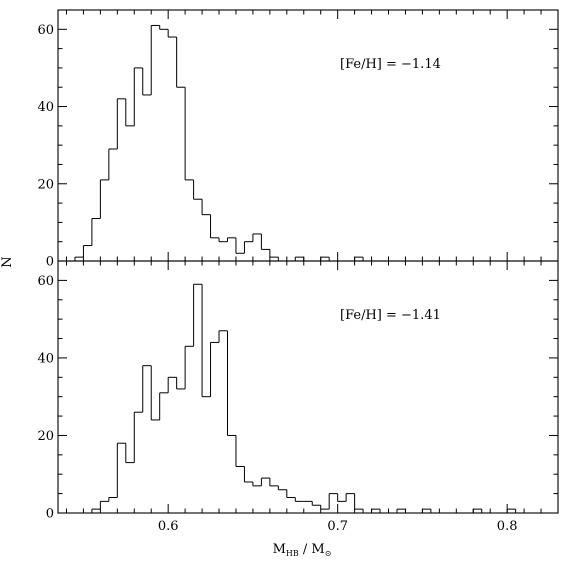  What do you see at coordinates (390, 64) in the screenshot?
I see `top-metallicity-label: [Fe/H] = −1.14` at bounding box center [390, 64].